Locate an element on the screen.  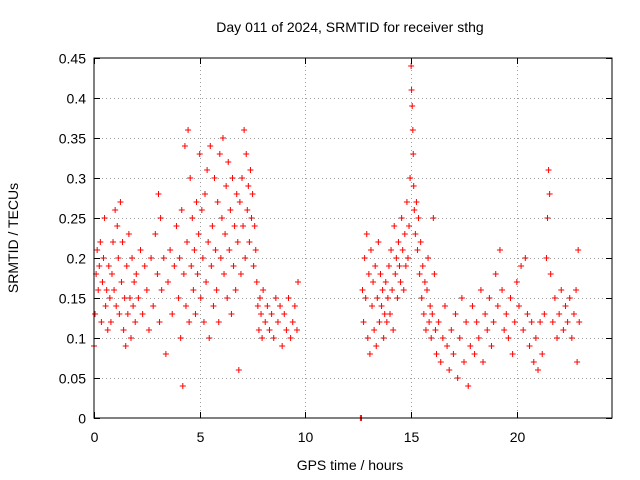
y-tick-label: 0.3 is located at coordinates (77, 179).